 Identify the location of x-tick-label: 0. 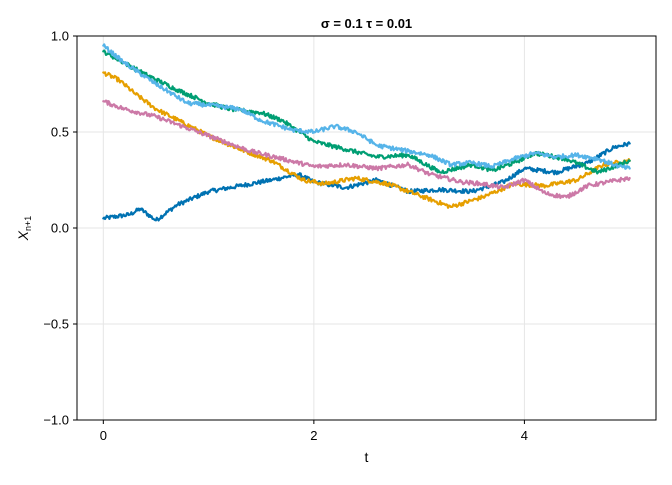
(103, 435).